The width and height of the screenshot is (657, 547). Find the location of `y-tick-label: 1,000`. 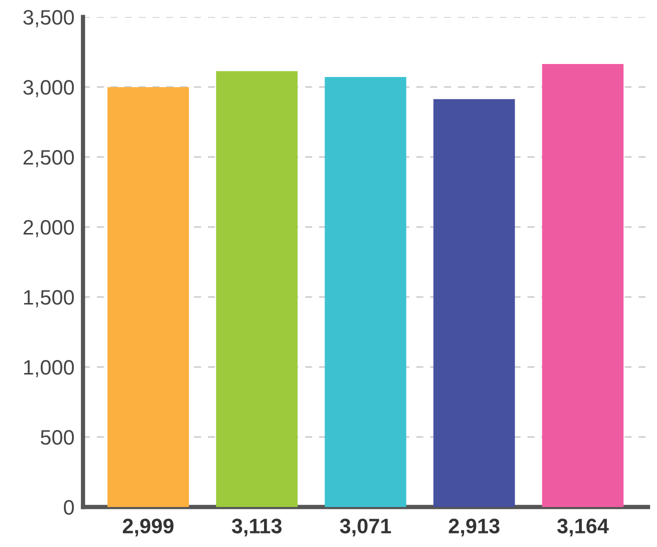

y-tick-label: 1,000 is located at coordinates (49, 369).